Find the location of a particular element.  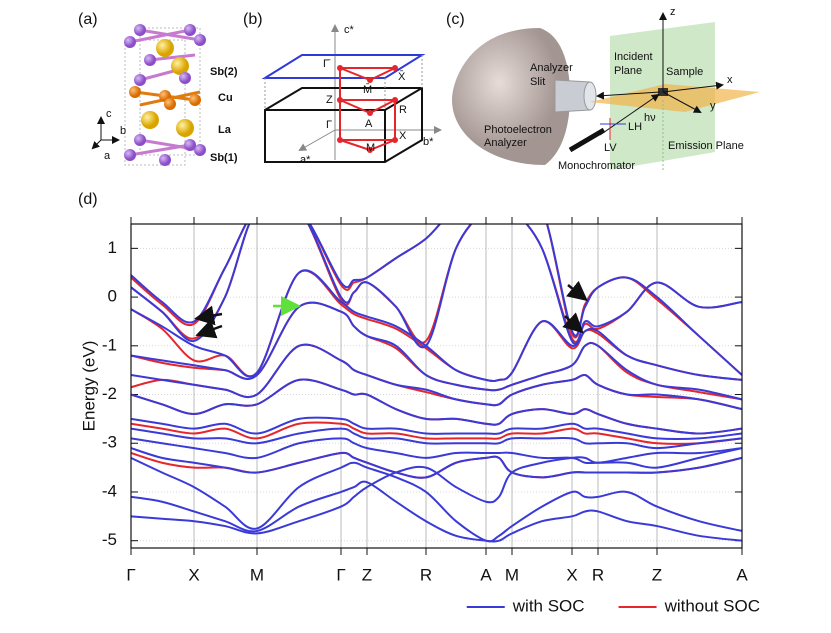

legend-label: with SOC is located at coordinates (548, 605).